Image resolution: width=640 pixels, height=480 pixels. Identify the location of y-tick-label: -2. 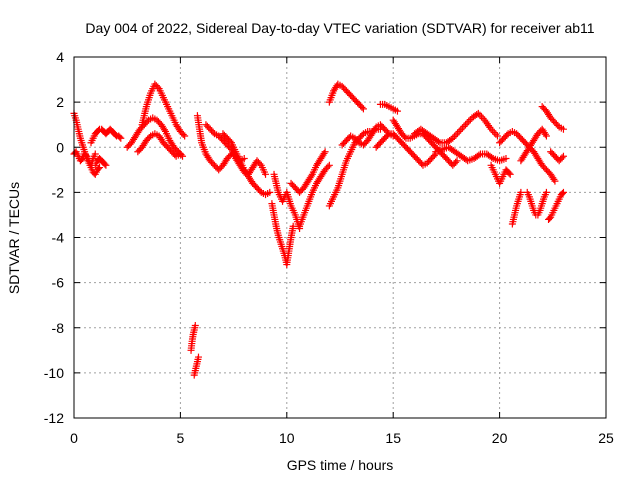
(58, 192).